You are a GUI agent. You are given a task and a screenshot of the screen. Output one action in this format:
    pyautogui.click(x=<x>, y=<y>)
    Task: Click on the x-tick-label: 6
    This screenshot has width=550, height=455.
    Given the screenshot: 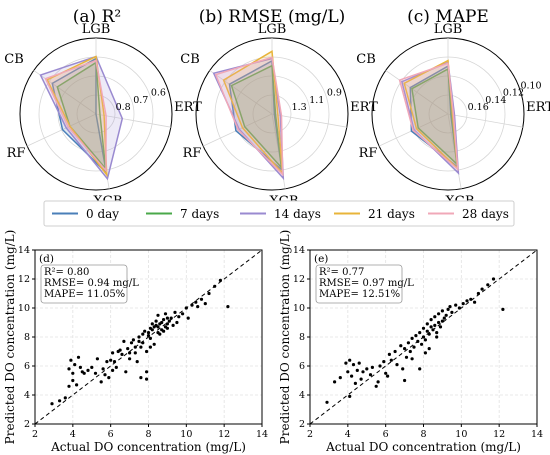 What is the action you would take?
    pyautogui.click(x=111, y=434)
    